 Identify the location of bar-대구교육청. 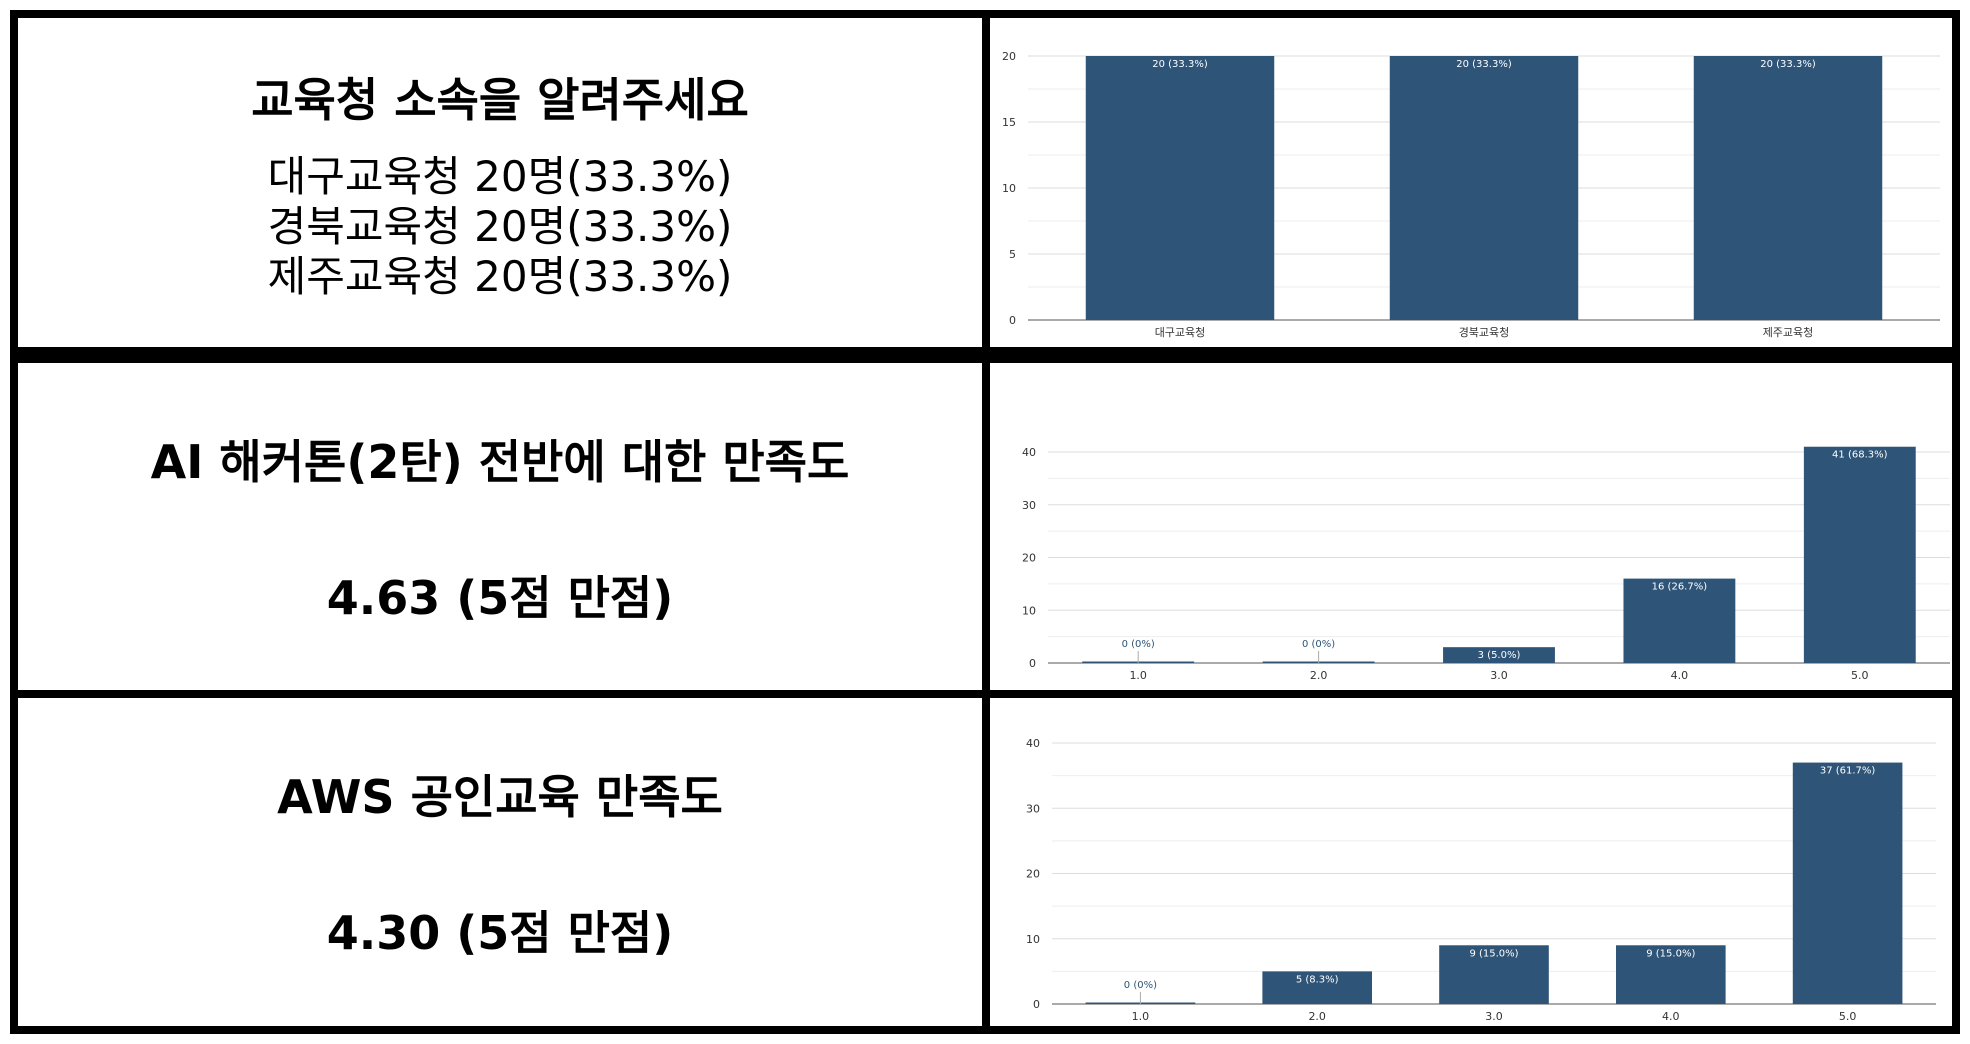
(1180, 188).